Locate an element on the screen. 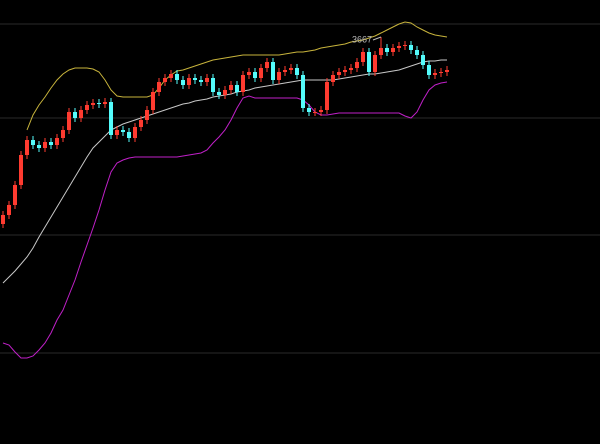 This screenshot has width=600, height=444. high-leader is located at coordinates (377, 38).